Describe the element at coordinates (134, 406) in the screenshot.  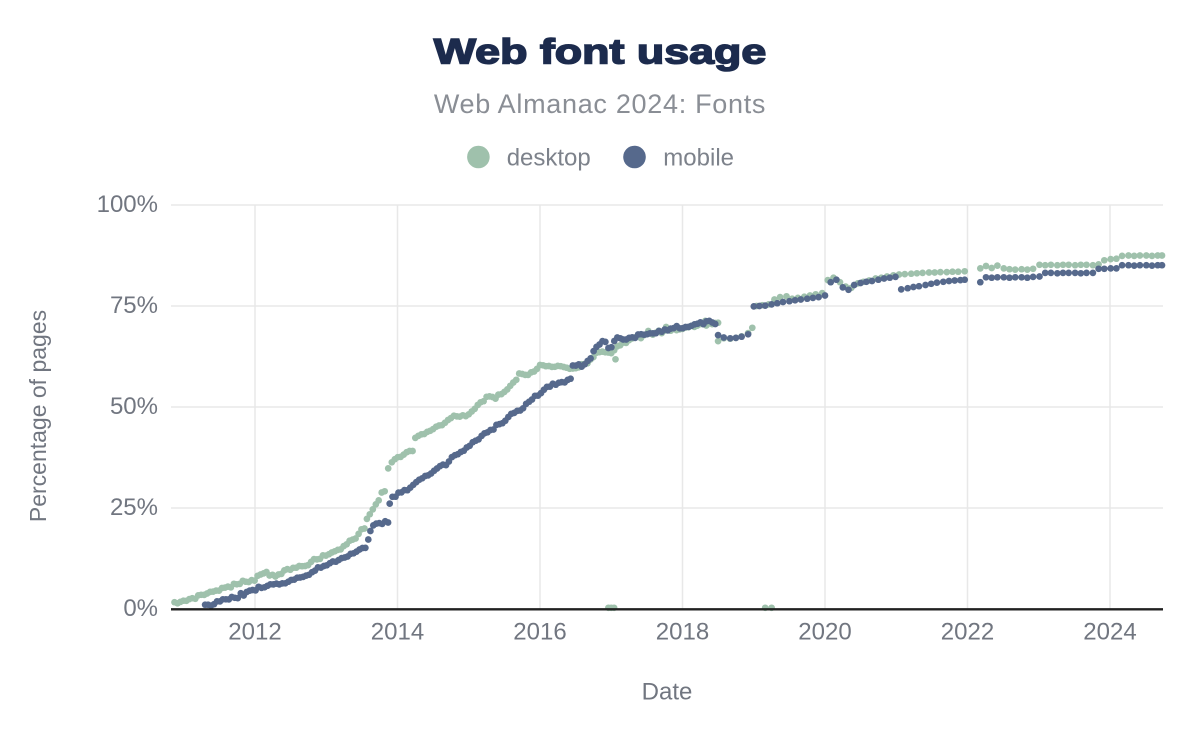
I see `svg-text: 50%` at that location.